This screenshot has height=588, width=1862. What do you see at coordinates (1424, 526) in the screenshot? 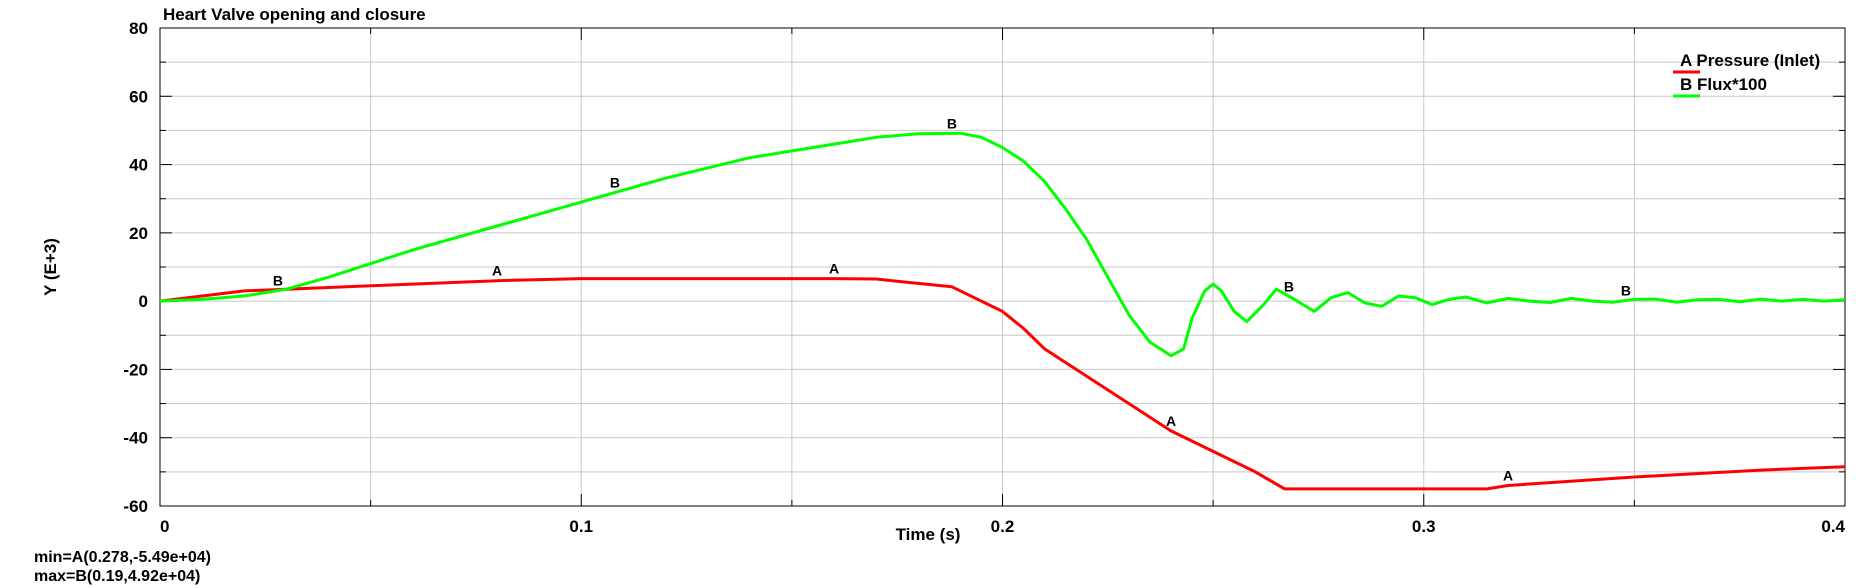
I see `x-tick-label: 0.3` at bounding box center [1424, 526].